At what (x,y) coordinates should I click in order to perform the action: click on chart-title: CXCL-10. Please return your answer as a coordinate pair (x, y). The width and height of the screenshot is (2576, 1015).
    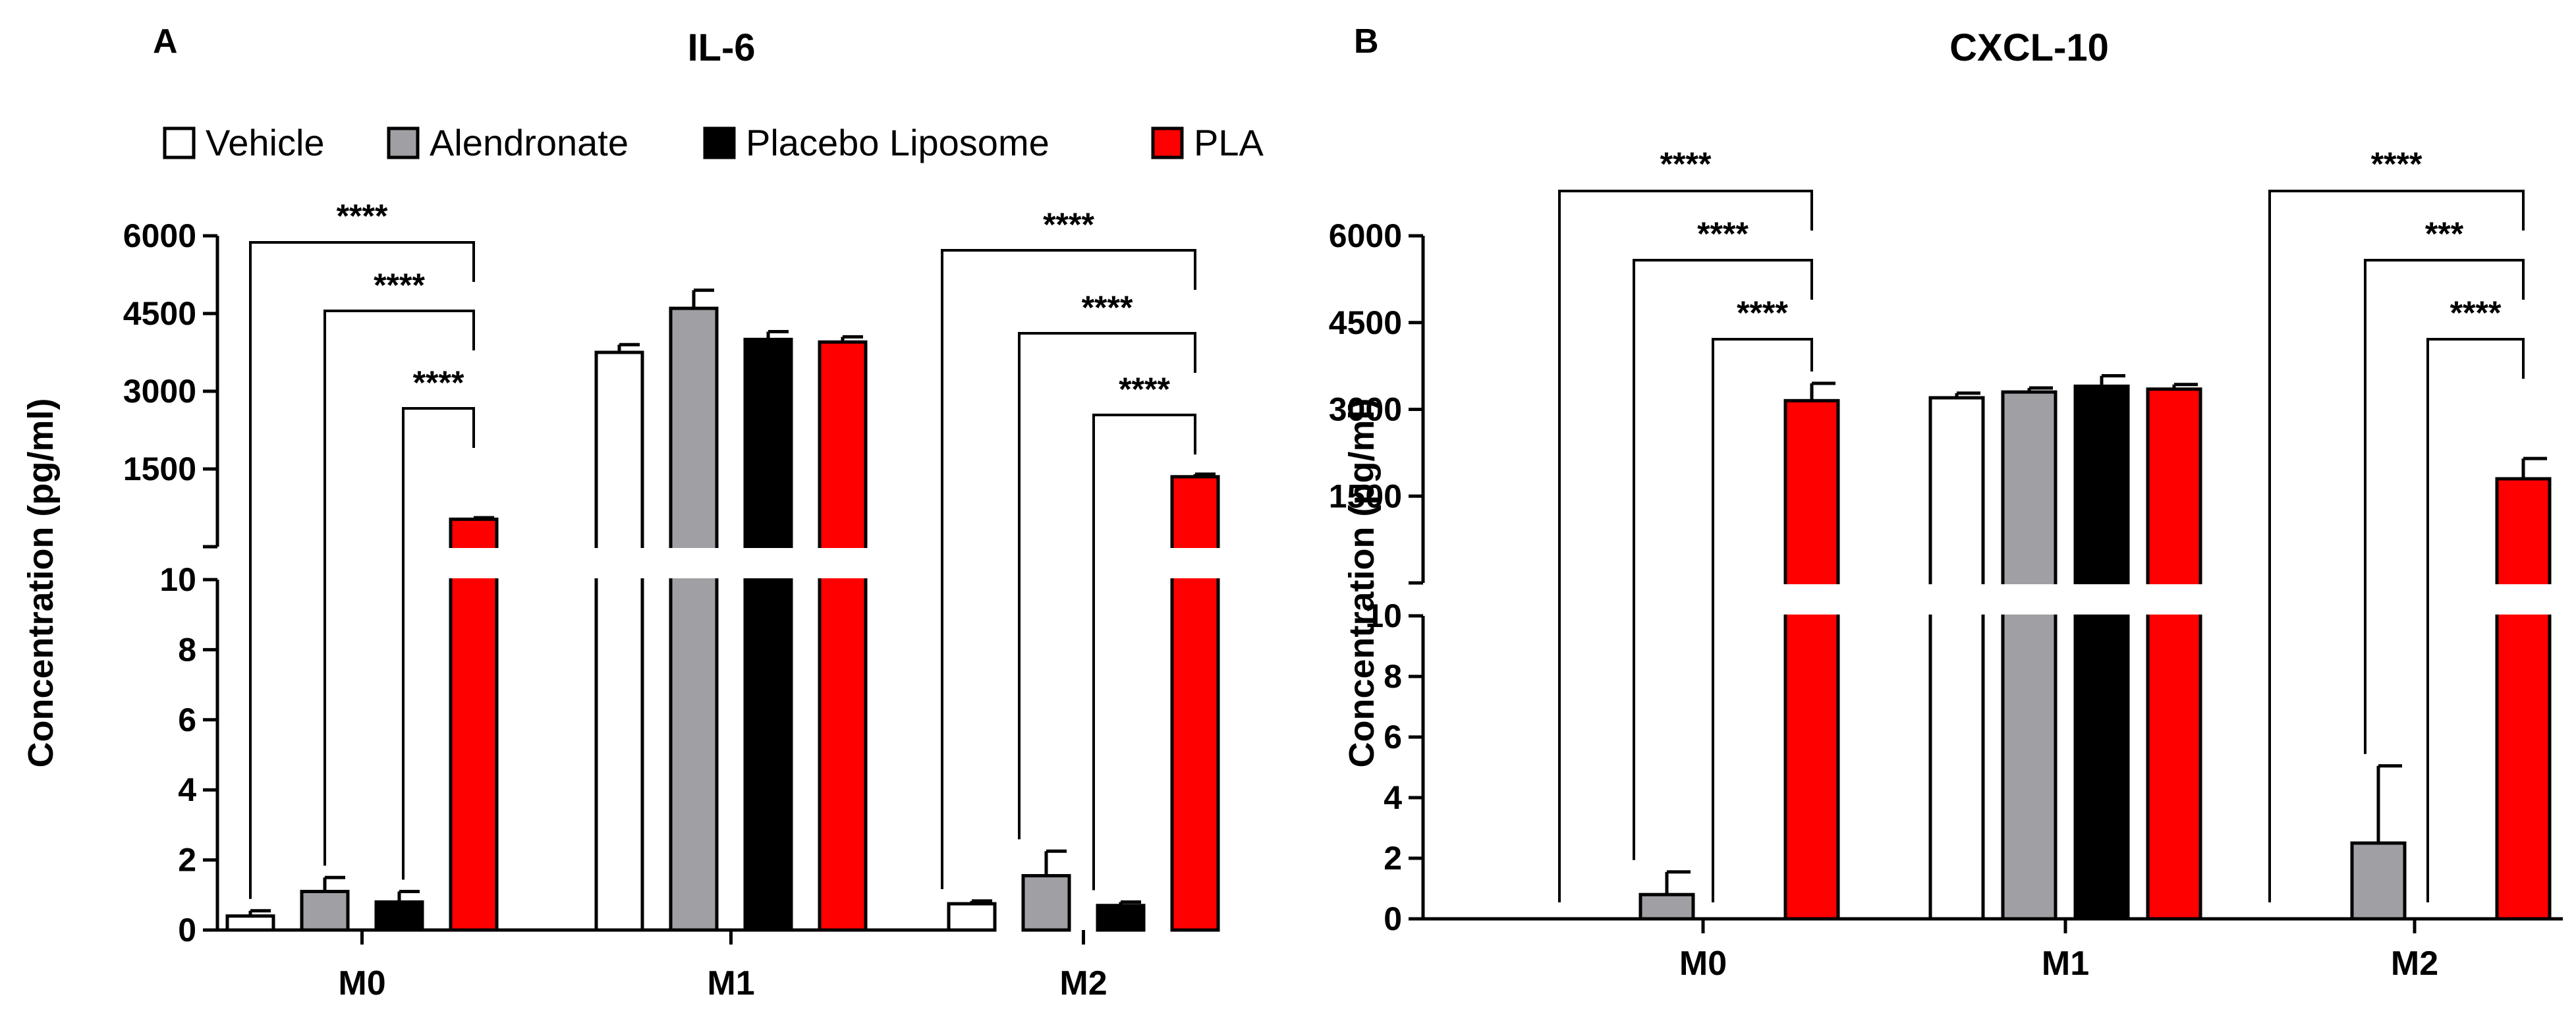
    Looking at the image, I should click on (2029, 48).